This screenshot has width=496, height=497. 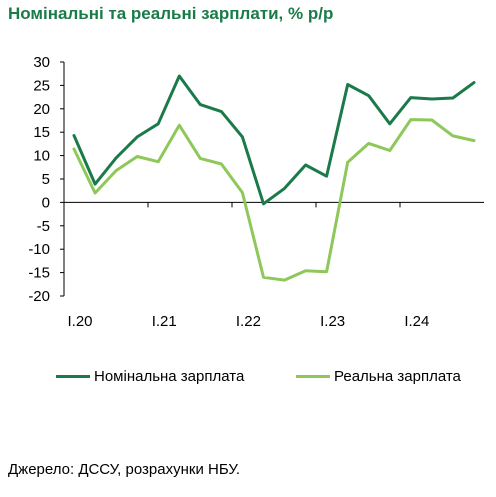 What do you see at coordinates (397, 376) in the screenshot?
I see `legend-label-real: Реальна зарплата` at bounding box center [397, 376].